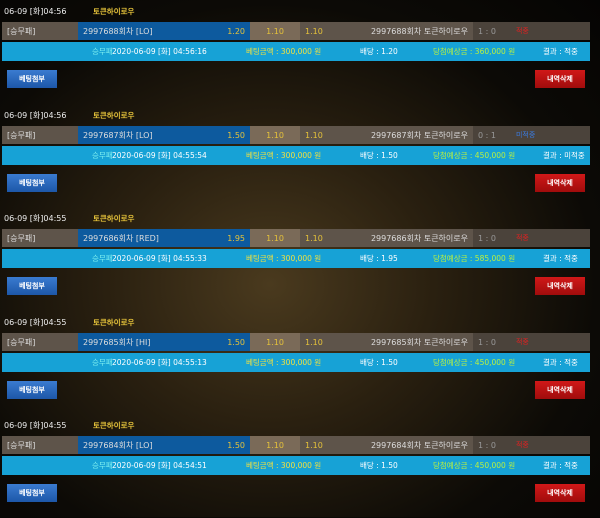 This screenshot has height=518, width=600. What do you see at coordinates (118, 135) in the screenshot?
I see `game-label: 2997687회차 [LO]` at bounding box center [118, 135].